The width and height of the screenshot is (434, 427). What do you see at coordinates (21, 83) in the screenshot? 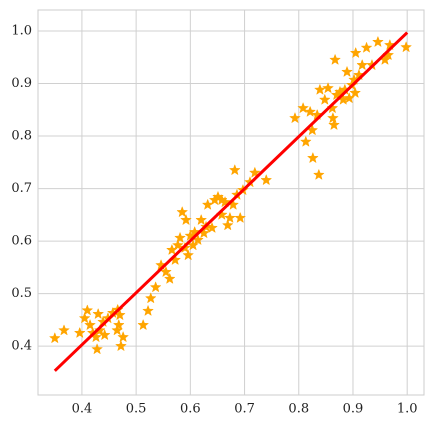
I see `y-tick-label: 0.9` at bounding box center [21, 83].